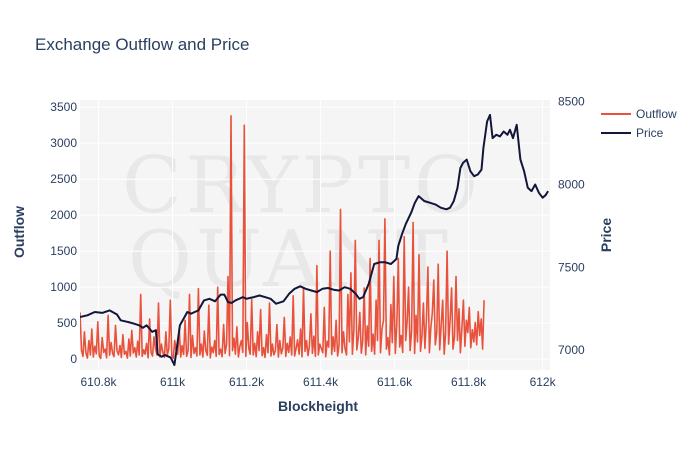 This screenshot has height=450, width=700. I want to click on y-left-tick-label: 3000, so click(63, 143).